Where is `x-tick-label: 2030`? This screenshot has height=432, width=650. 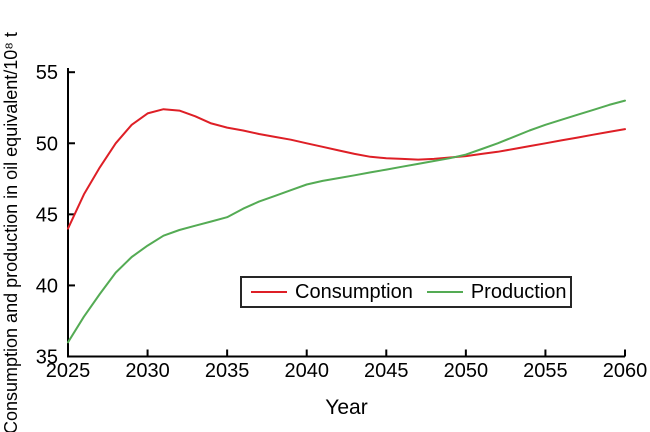
x-tick-label: 2030 is located at coordinates (147, 371).